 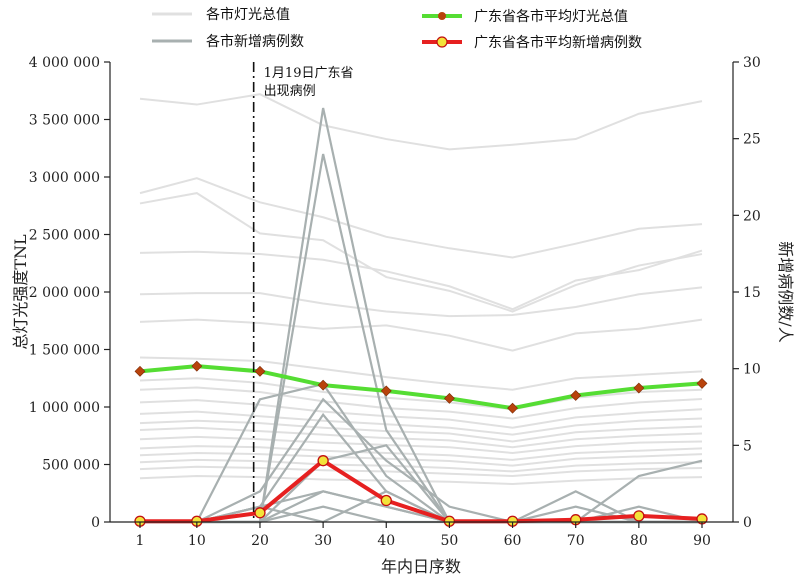 I want to click on x-tick-label: 90, so click(x=702, y=541).